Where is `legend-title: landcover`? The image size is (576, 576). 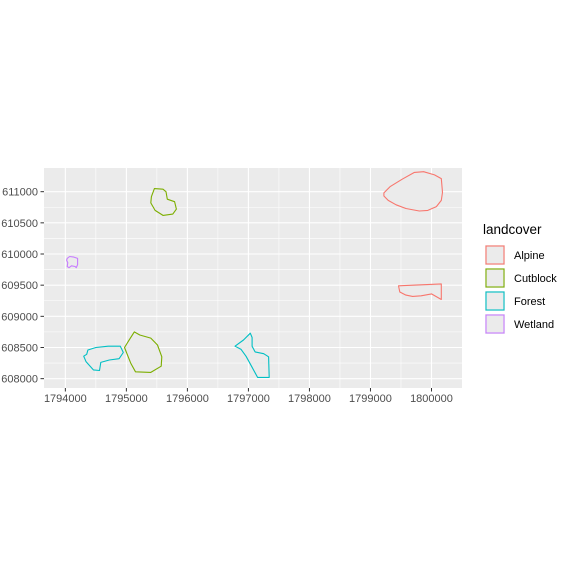 legend-title: landcover is located at coordinates (512, 229).